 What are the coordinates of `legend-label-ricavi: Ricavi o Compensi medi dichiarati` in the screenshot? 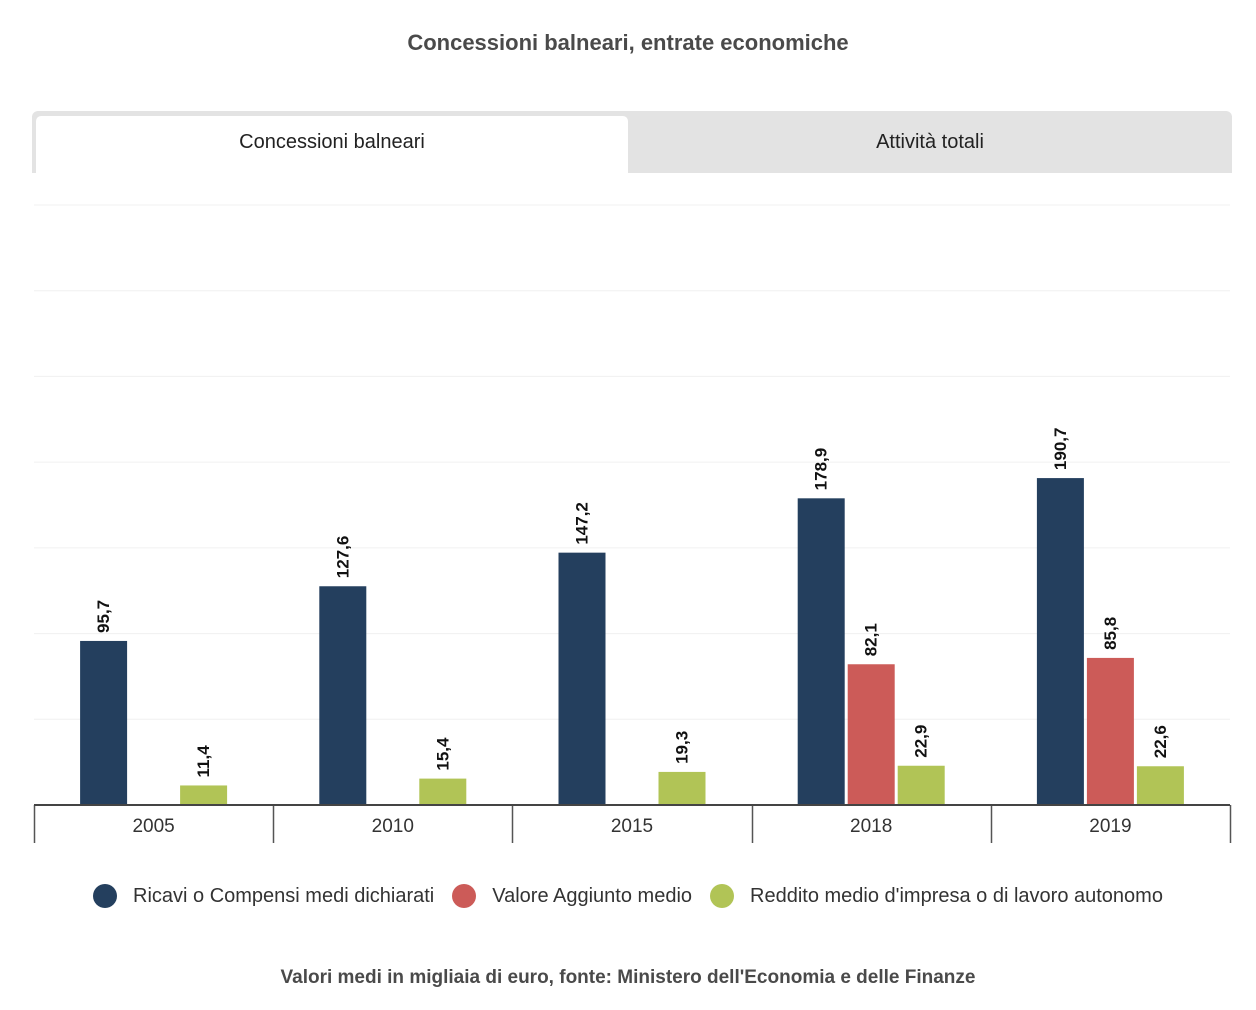 It's located at (284, 895).